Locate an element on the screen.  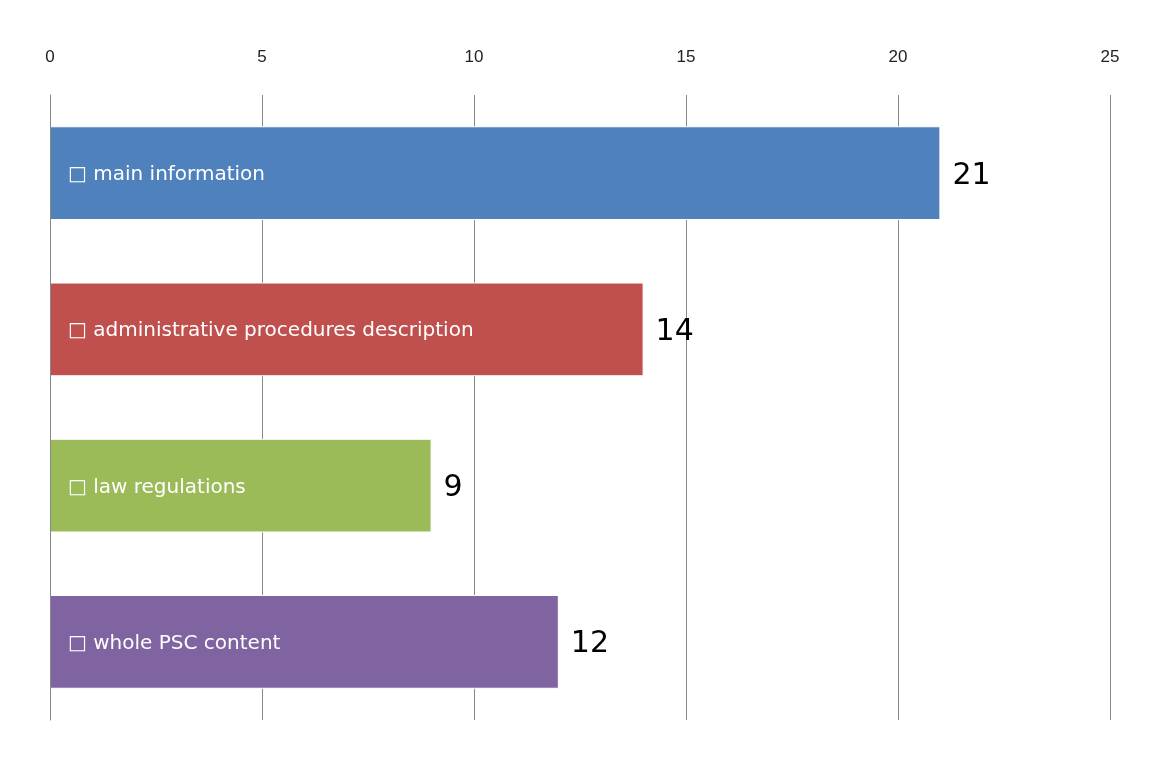
data-label: 9 is located at coordinates (453, 486).